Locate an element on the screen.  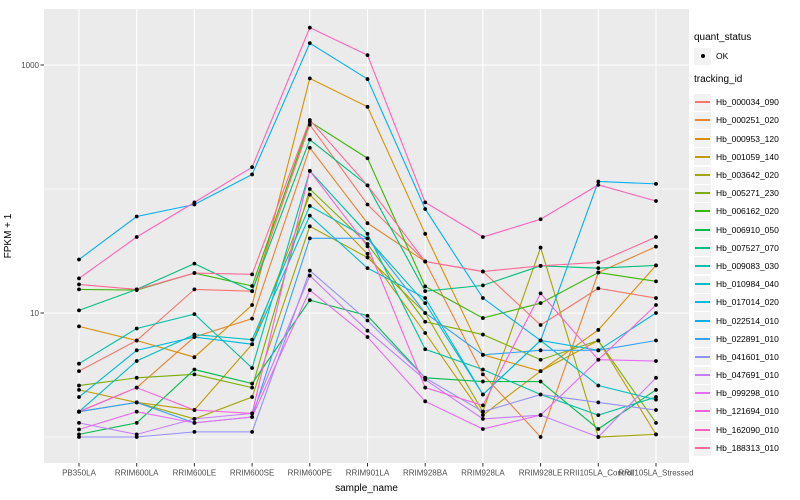
legend-title-quant-status: quant_status is located at coordinates (723, 37).